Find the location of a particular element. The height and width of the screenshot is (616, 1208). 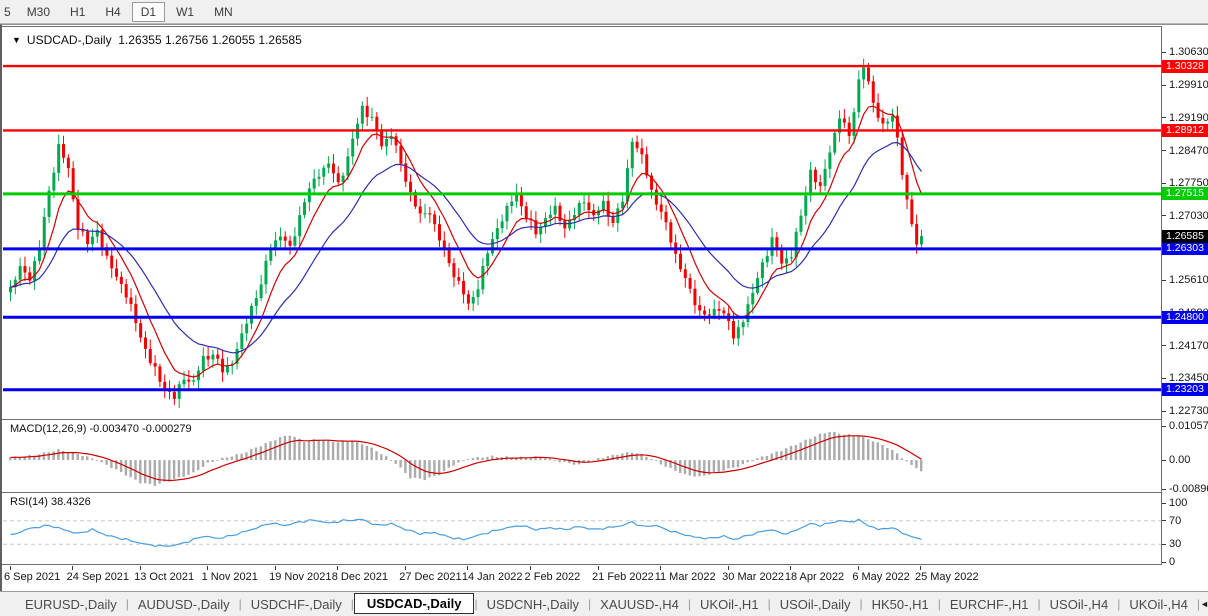

price-tick-label: 1.22730 is located at coordinates (1188, 411).